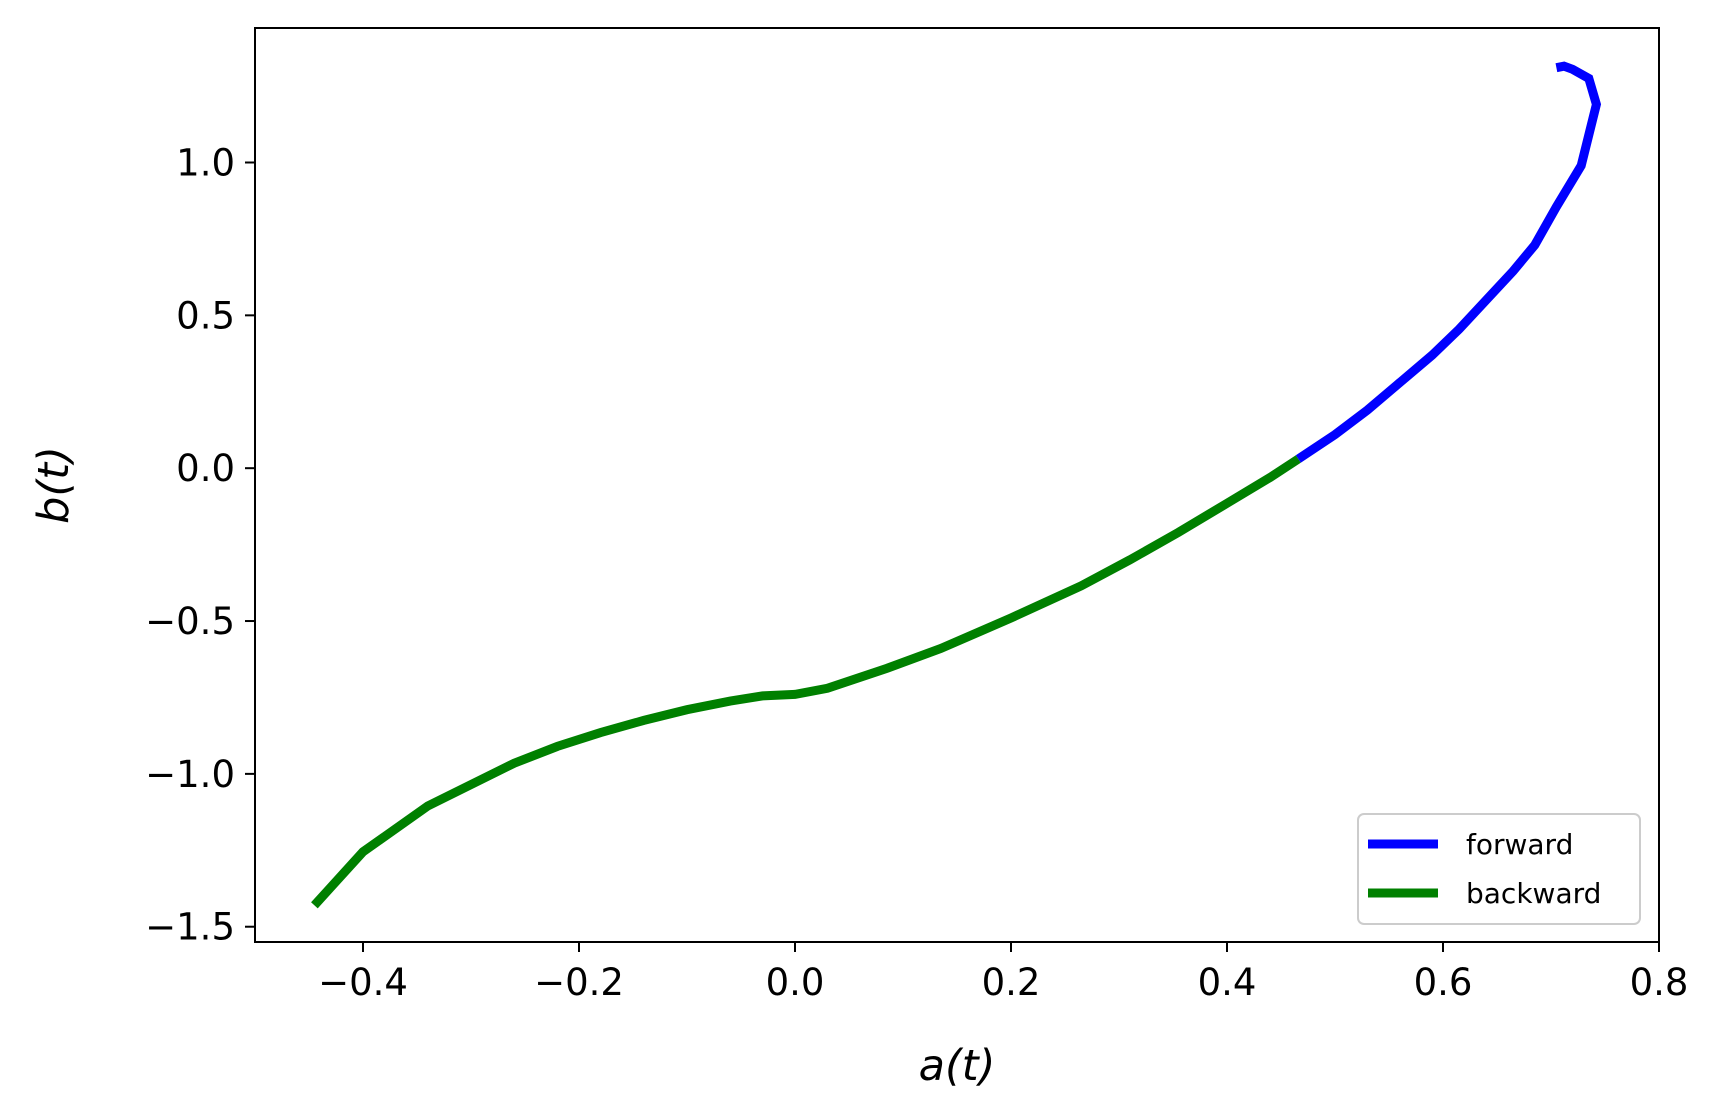 Image resolution: width=1718 pixels, height=1120 pixels. I want to click on y-tick-label: 0.5, so click(205, 315).